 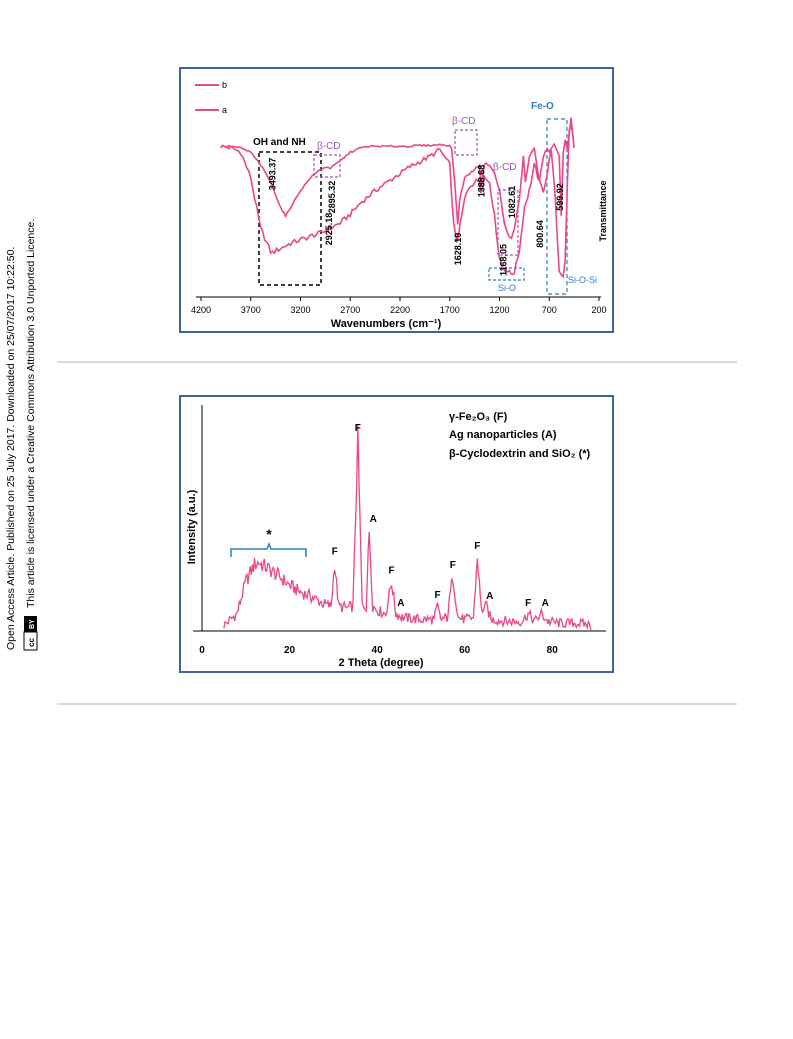 I want to click on ftir-peak-label: 800.64, so click(x=540, y=234).